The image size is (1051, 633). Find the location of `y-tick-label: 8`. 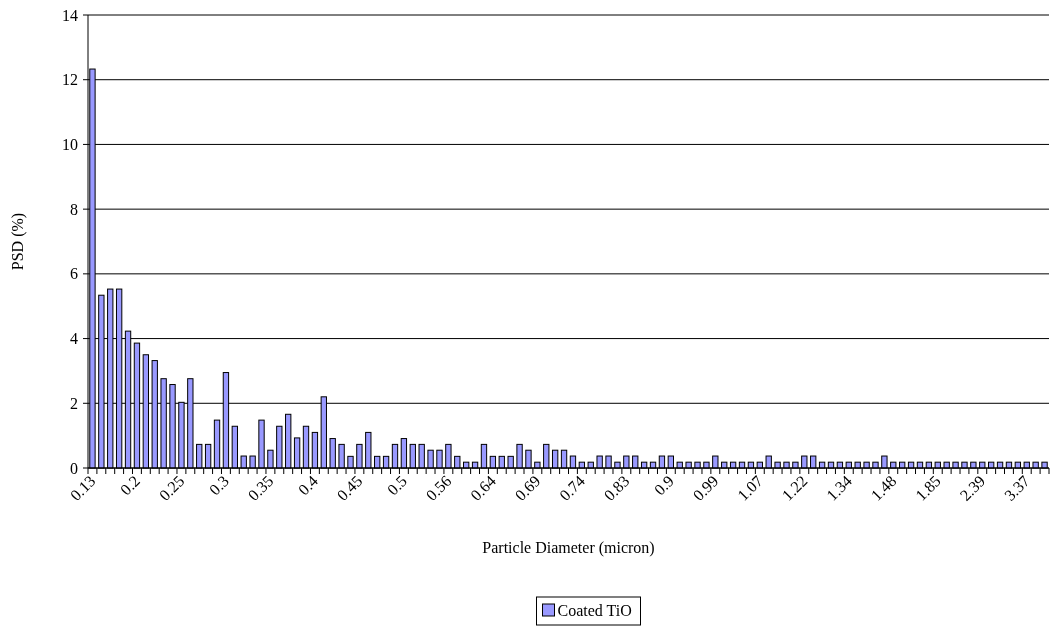

y-tick-label: 8 is located at coordinates (74, 209).